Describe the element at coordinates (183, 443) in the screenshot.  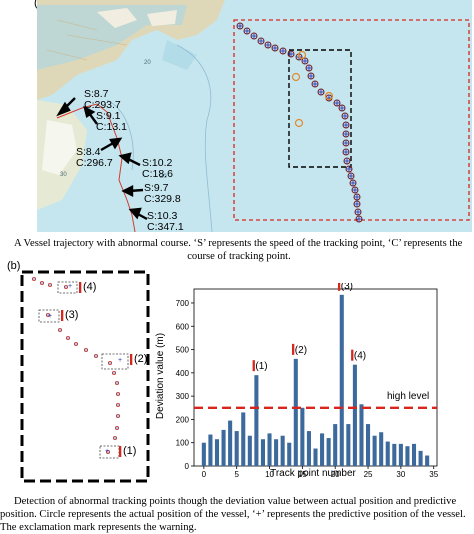
I see `y-tick-label: 100` at that location.